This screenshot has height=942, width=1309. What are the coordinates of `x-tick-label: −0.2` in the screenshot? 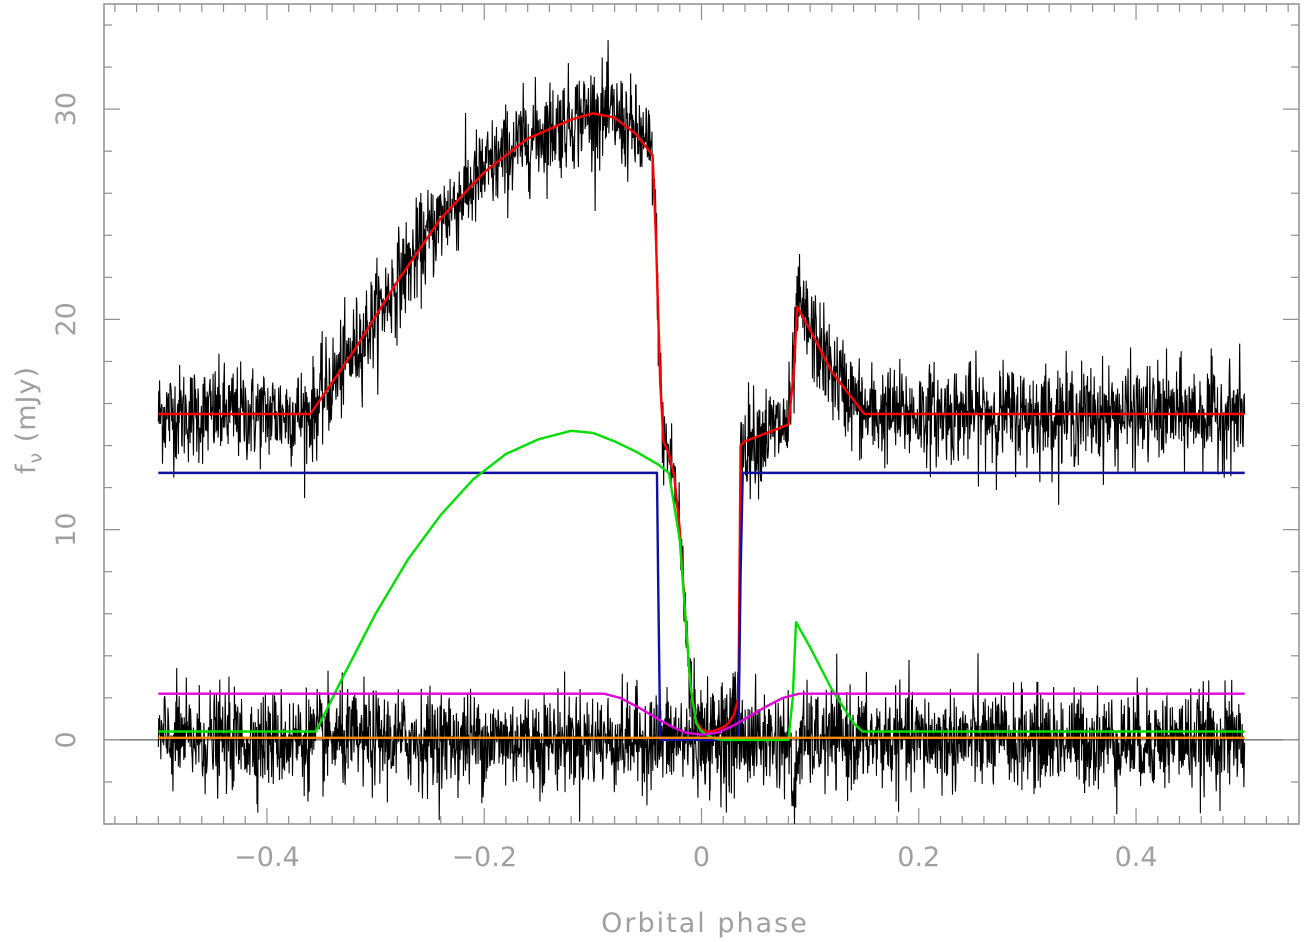 It's located at (484, 857).